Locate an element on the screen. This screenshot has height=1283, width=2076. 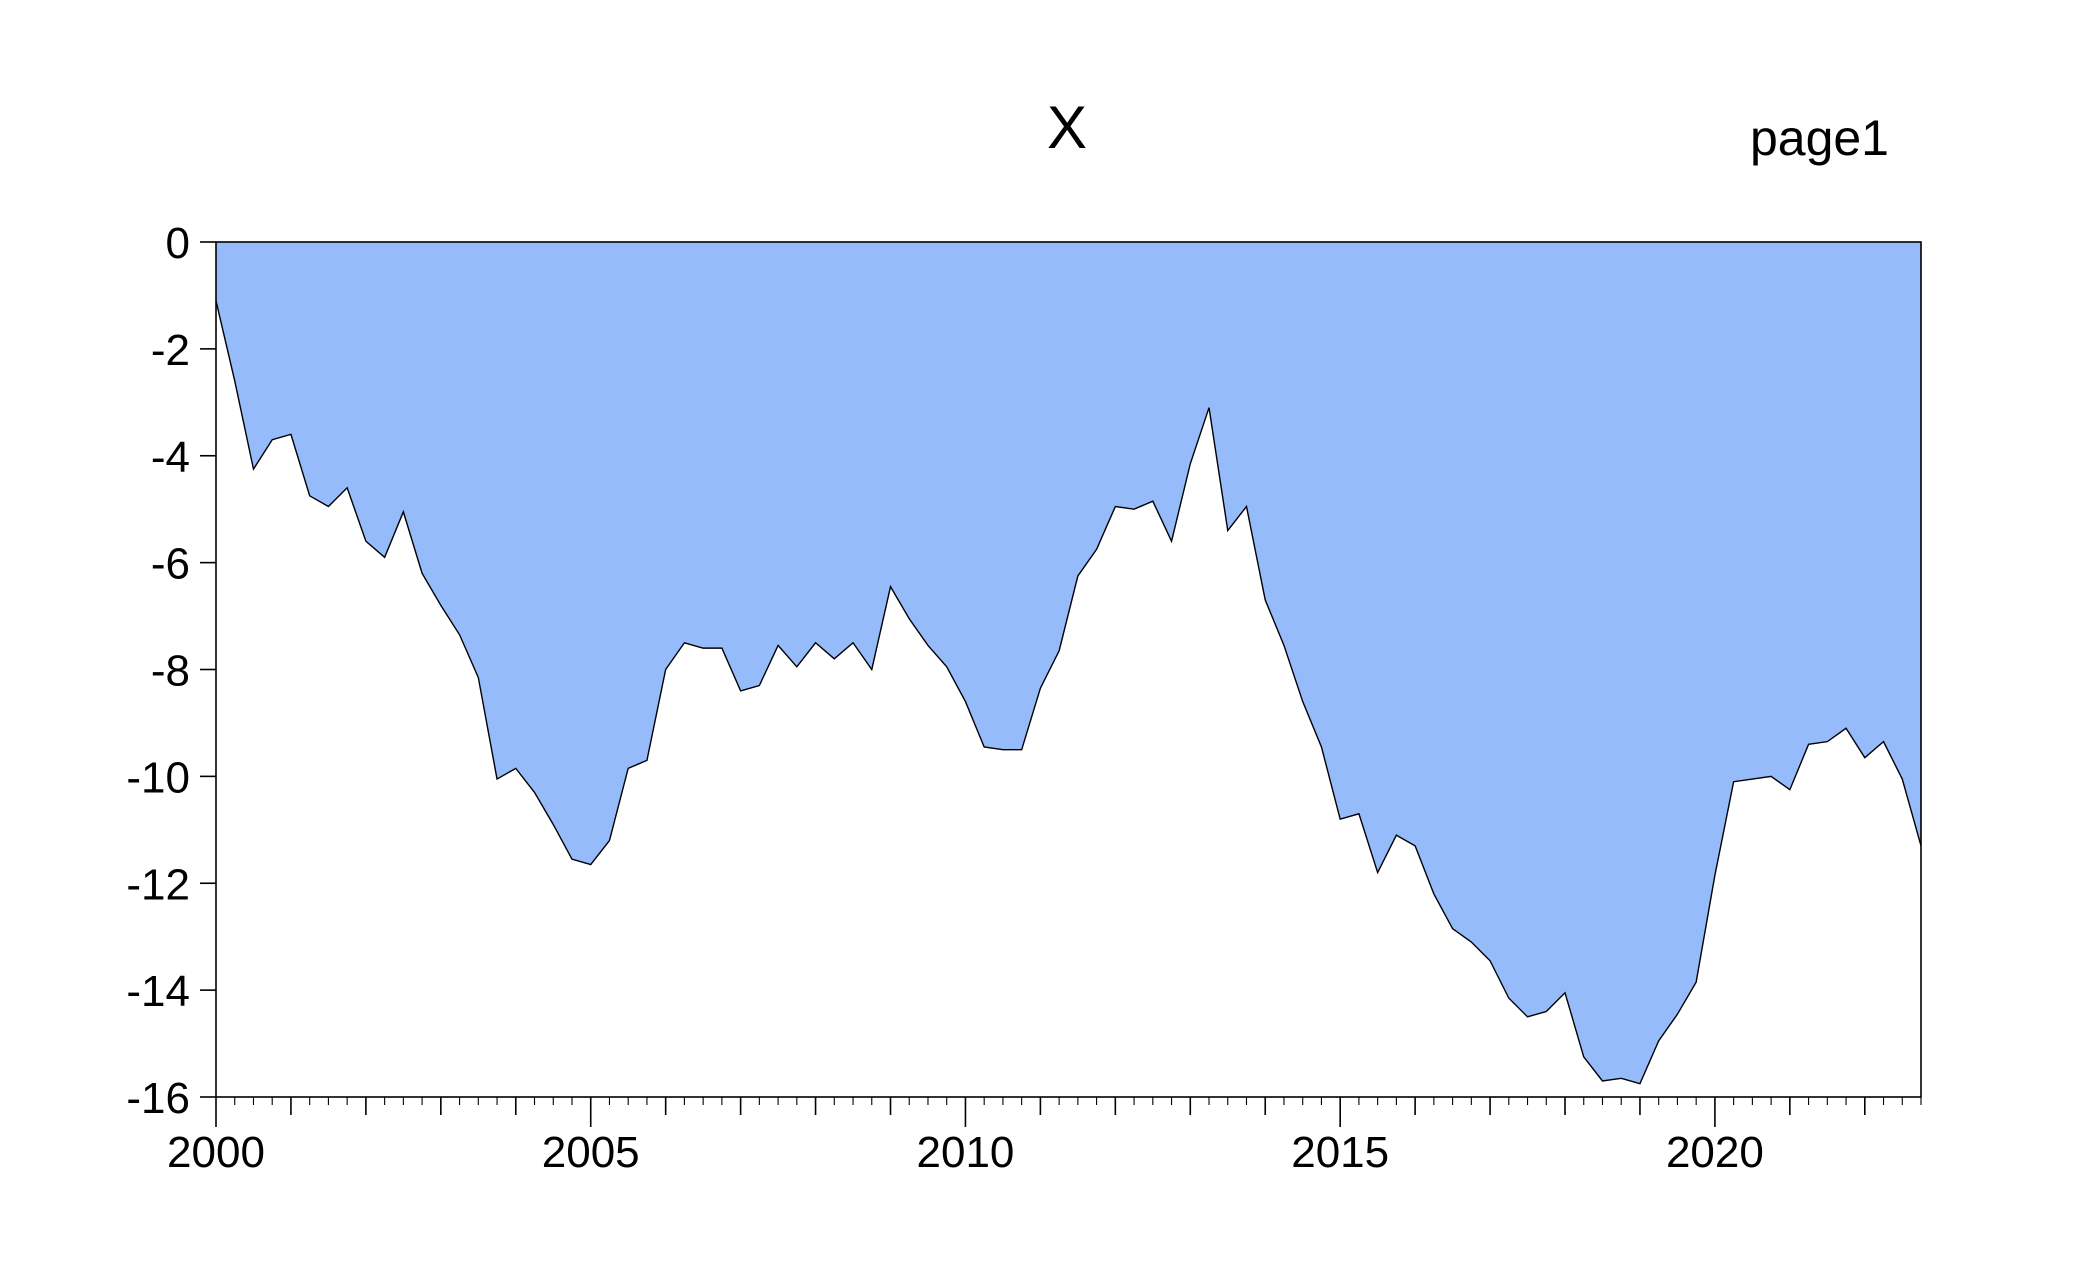
y-tick-label: -14 is located at coordinates (158, 991).